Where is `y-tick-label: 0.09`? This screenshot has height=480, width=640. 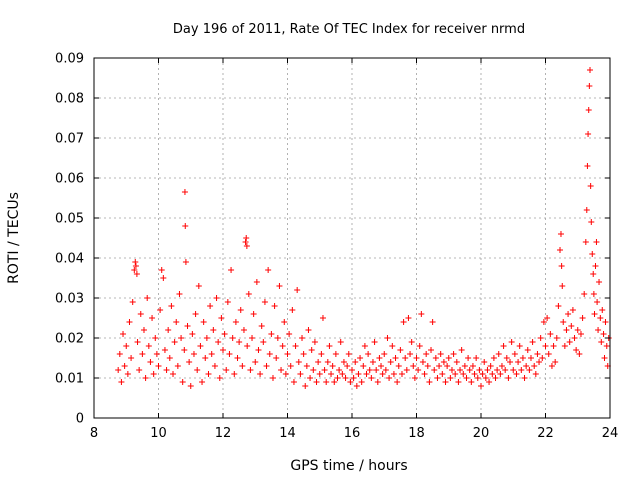
y-tick-label: 0.09 is located at coordinates (69, 59).